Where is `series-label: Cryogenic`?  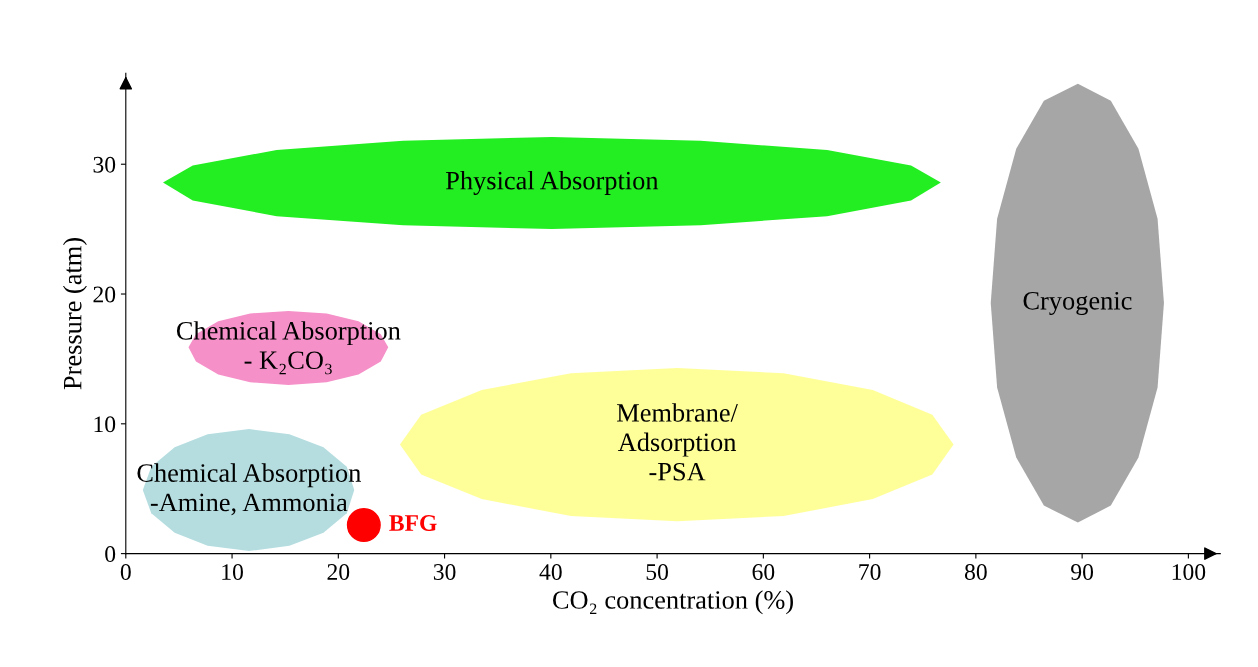
series-label: Cryogenic is located at coordinates (1077, 303).